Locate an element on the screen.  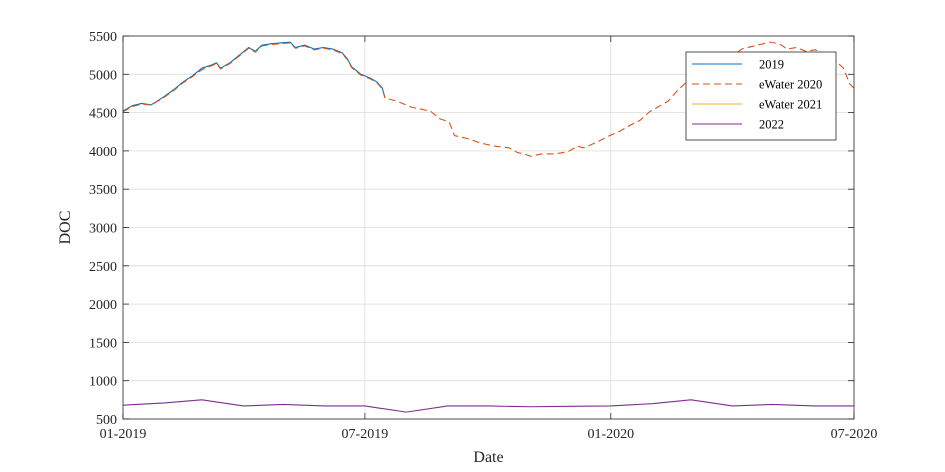
legend-box is located at coordinates (761, 96).